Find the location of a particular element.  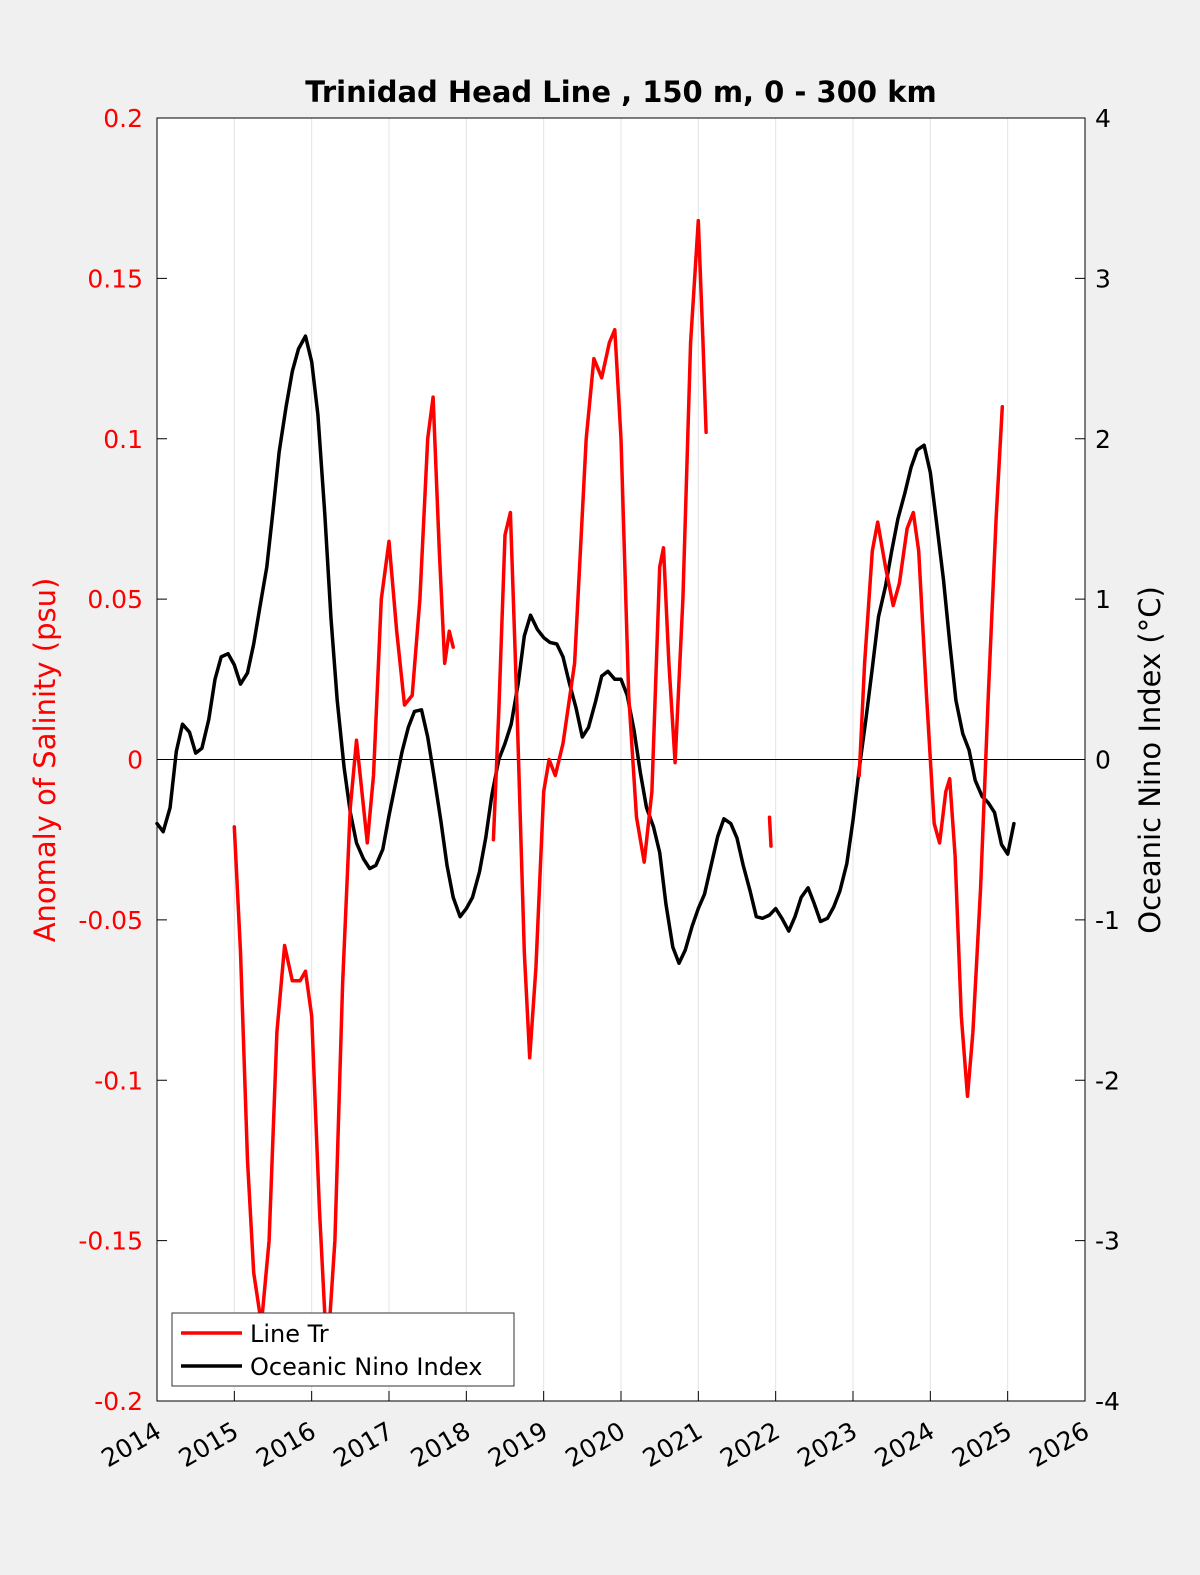

y-left-tick-label: 0.2 is located at coordinates (123, 118).